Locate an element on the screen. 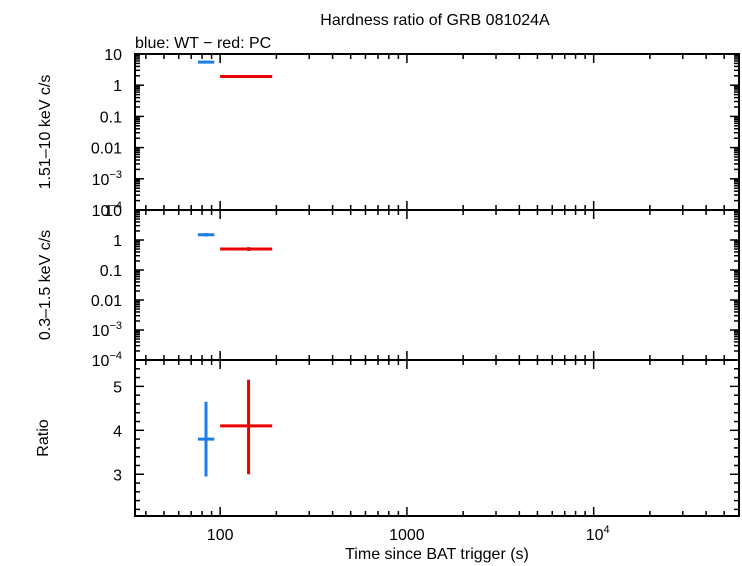 The image size is (742, 566). x-tick-label: 10⁴ is located at coordinates (598, 534).